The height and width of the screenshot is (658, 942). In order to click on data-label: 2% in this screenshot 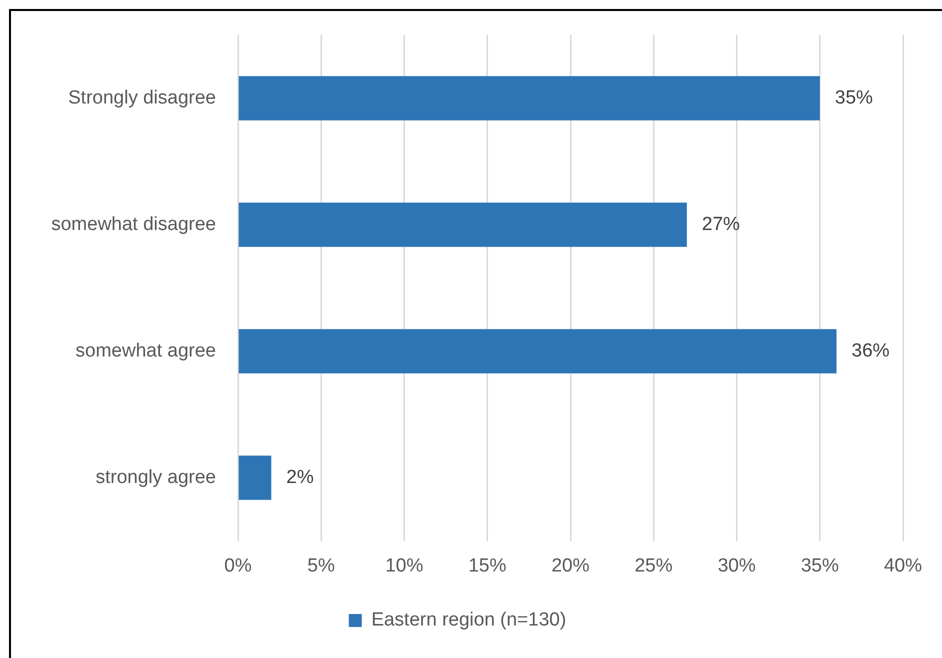, I will do `click(300, 477)`.